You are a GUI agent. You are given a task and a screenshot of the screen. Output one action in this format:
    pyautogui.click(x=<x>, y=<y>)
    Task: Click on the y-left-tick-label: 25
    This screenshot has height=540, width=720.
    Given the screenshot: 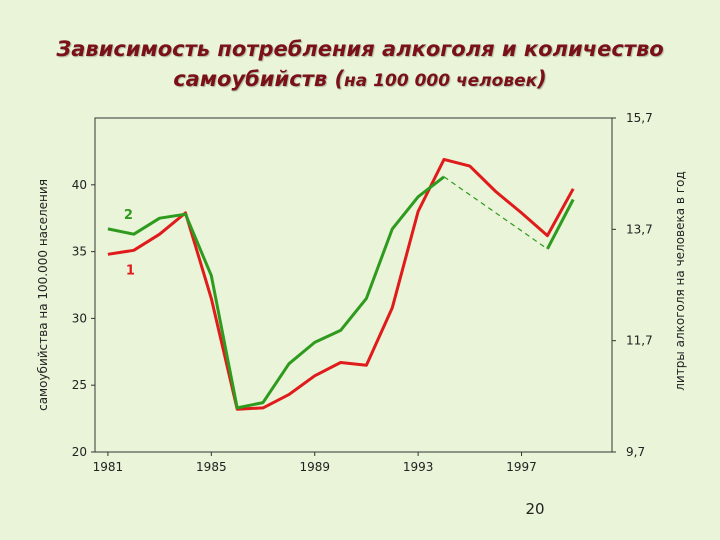 What is the action you would take?
    pyautogui.click(x=79, y=385)
    